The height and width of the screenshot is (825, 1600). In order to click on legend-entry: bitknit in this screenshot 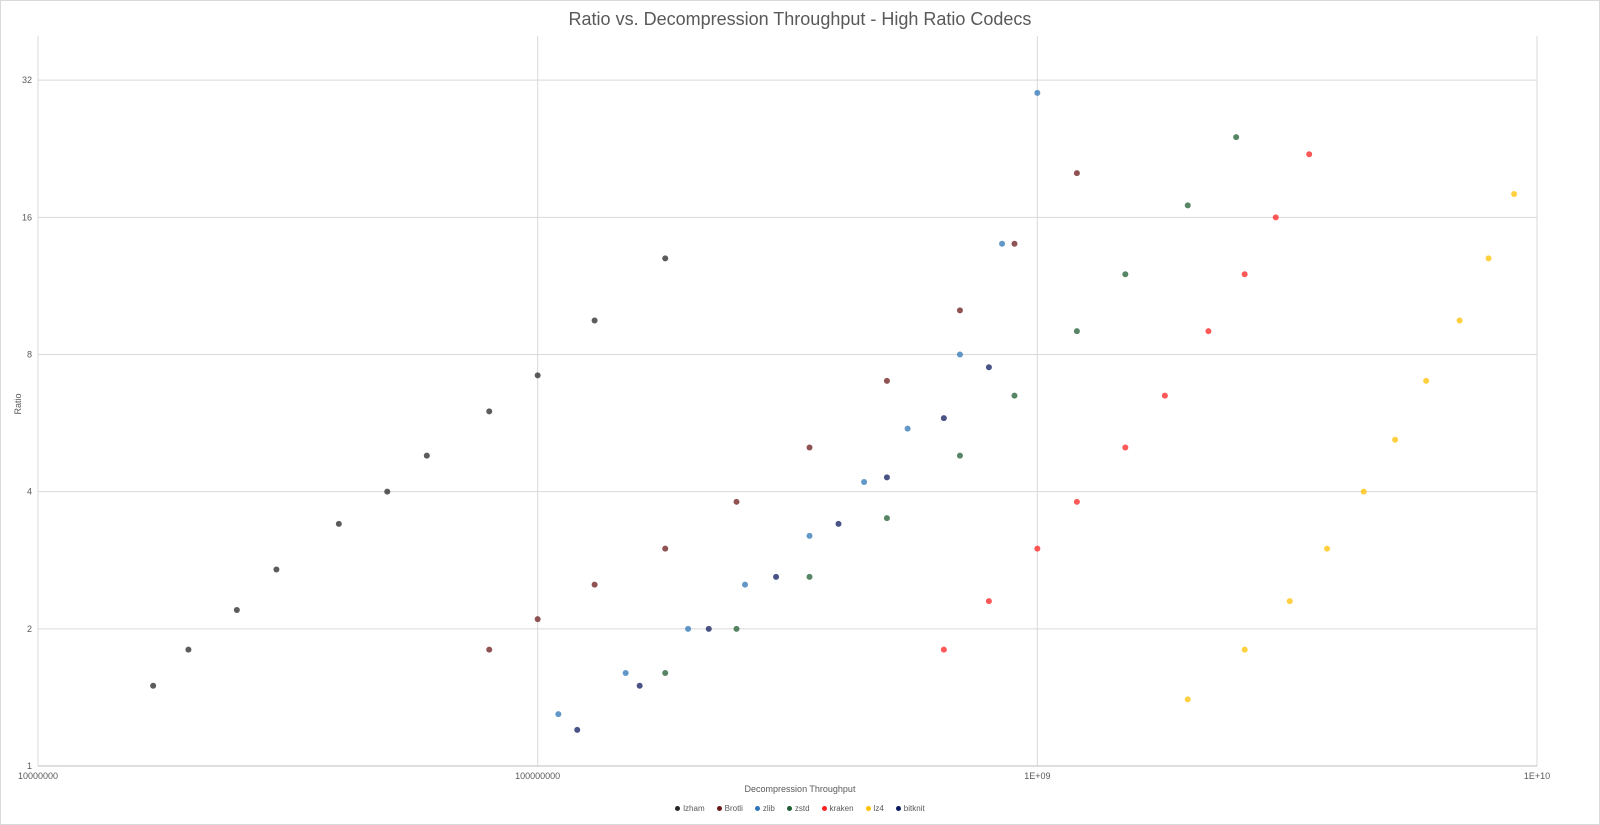, I will do `click(910, 808)`.